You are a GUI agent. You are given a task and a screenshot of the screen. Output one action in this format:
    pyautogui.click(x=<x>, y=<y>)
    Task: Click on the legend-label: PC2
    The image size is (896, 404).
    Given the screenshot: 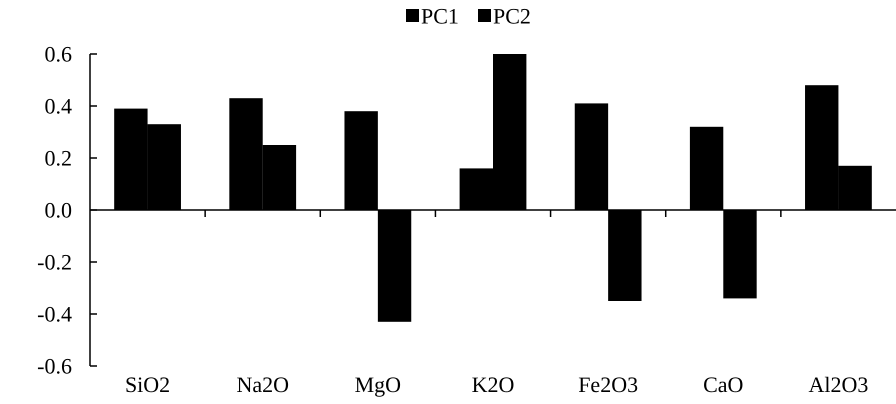 What is the action you would take?
    pyautogui.click(x=512, y=16)
    